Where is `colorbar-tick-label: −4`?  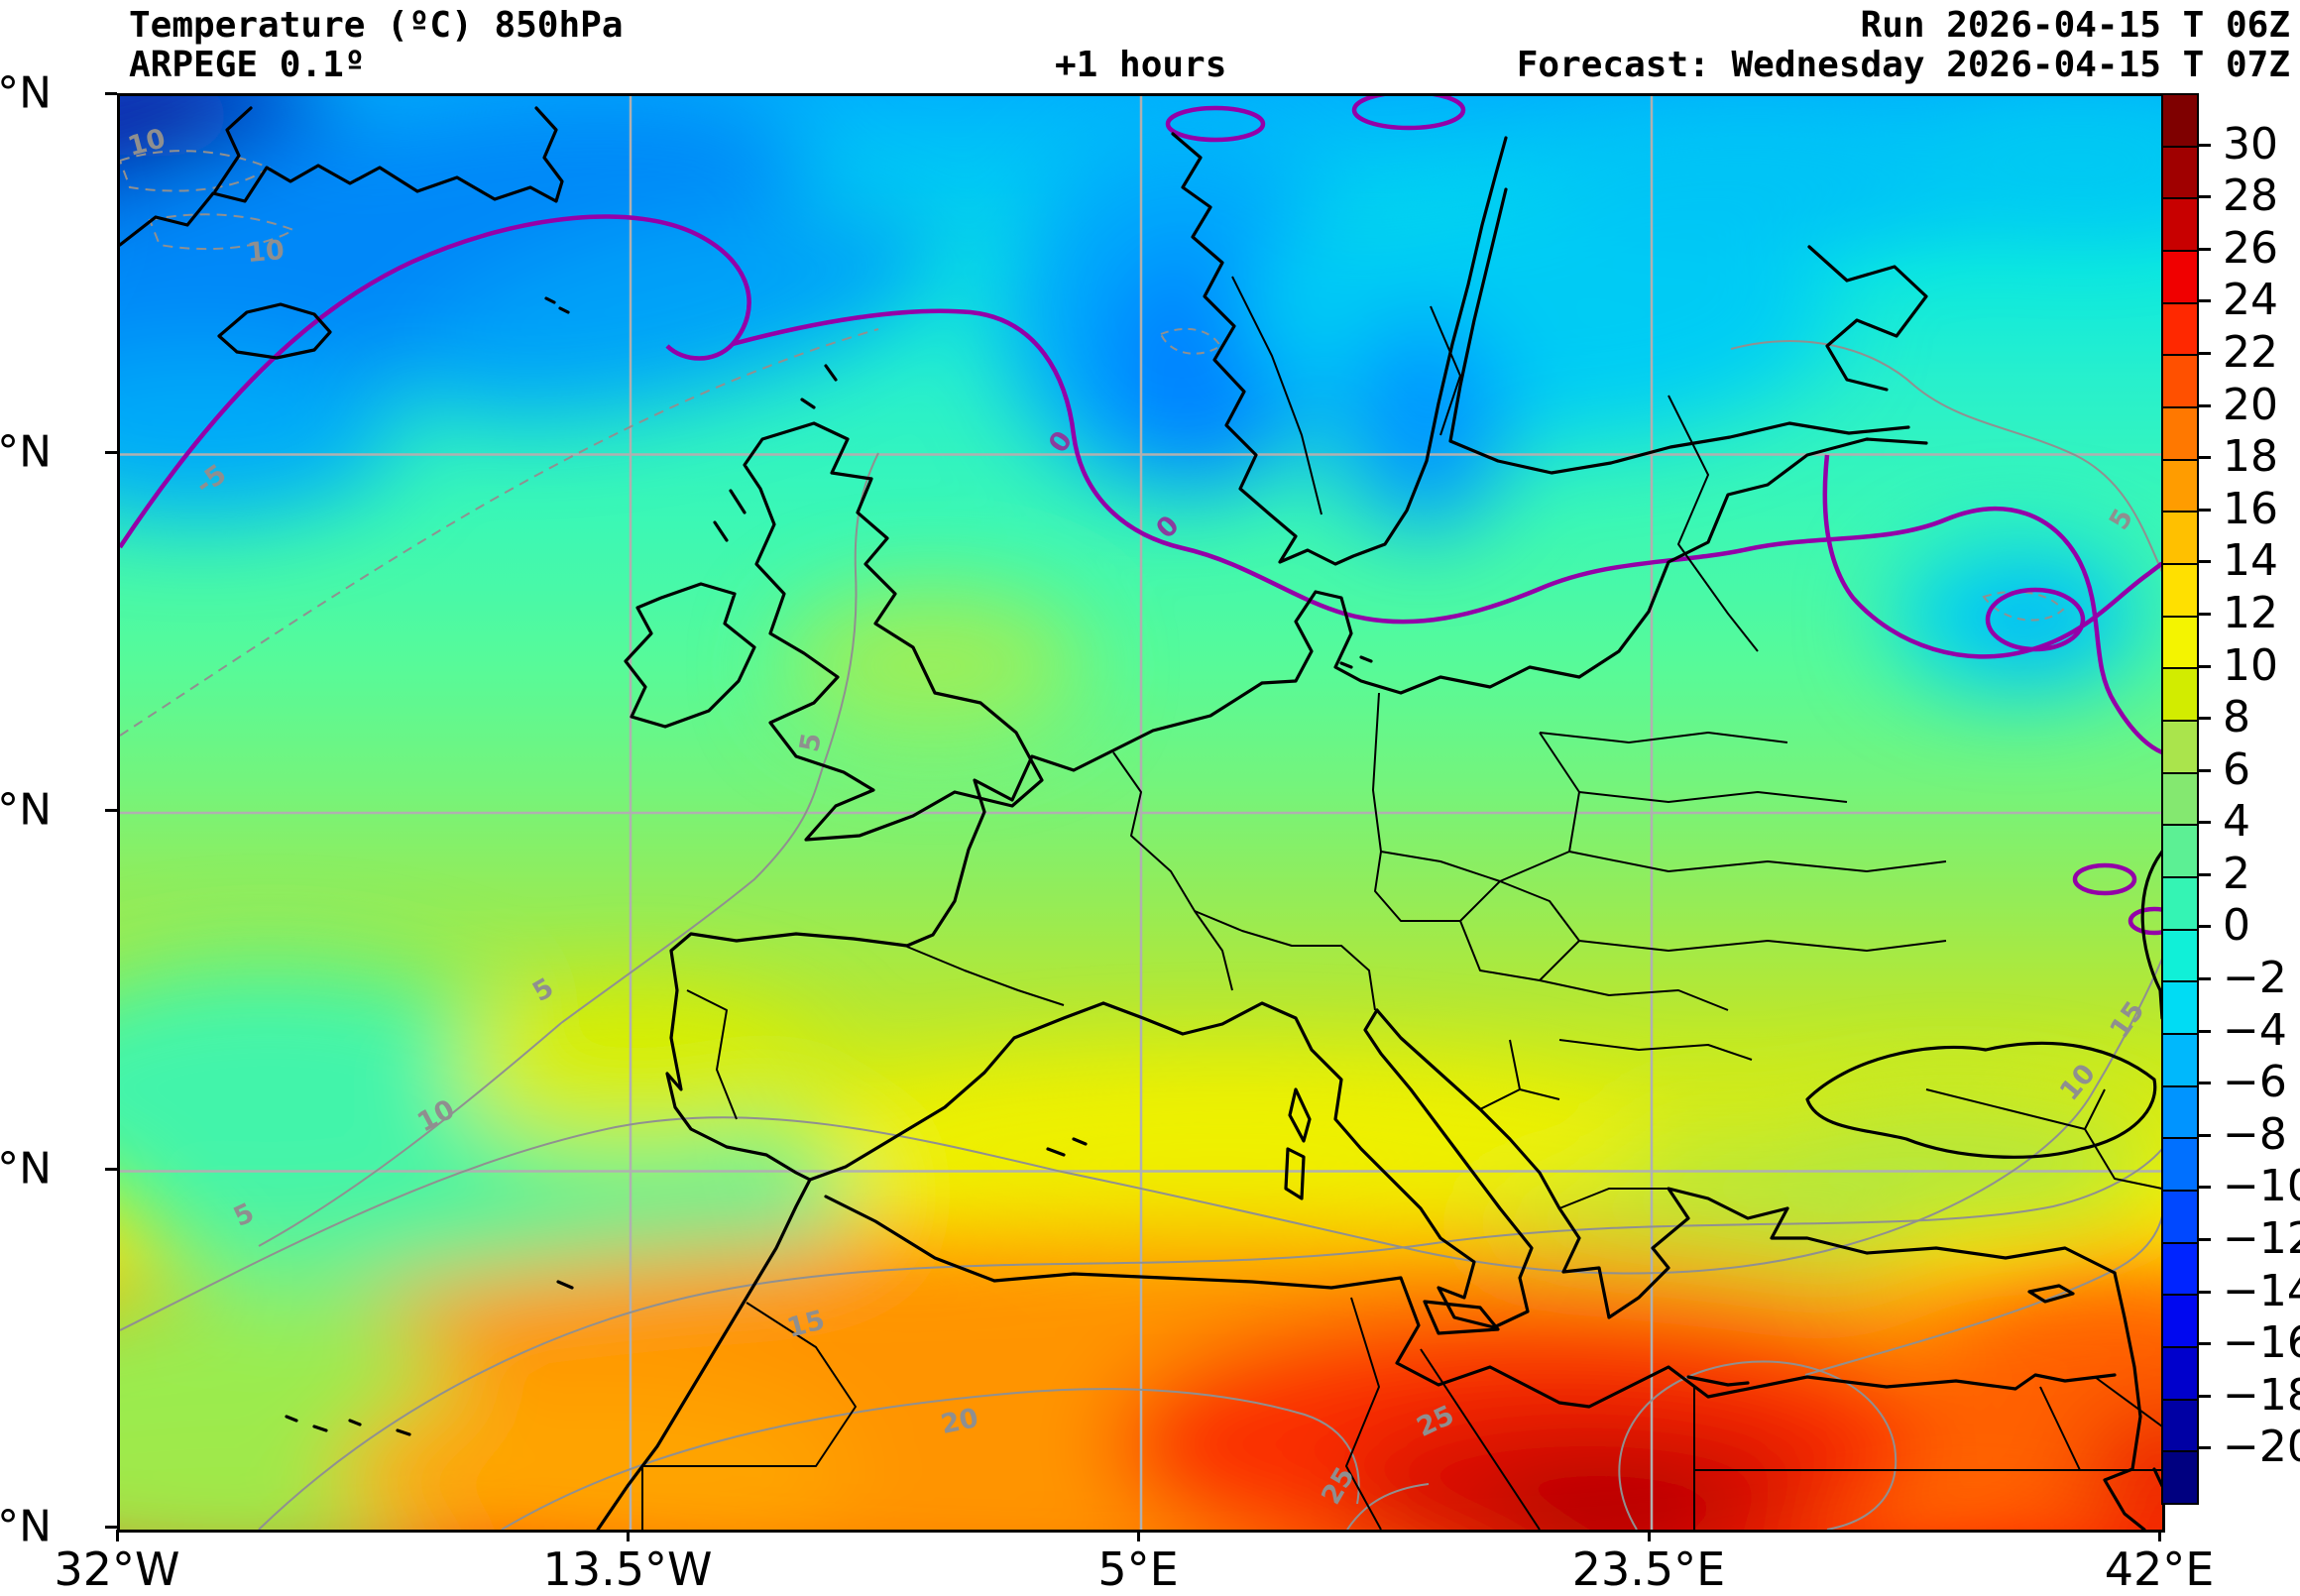
colorbar-tick-label: −4 is located at coordinates (2255, 1030).